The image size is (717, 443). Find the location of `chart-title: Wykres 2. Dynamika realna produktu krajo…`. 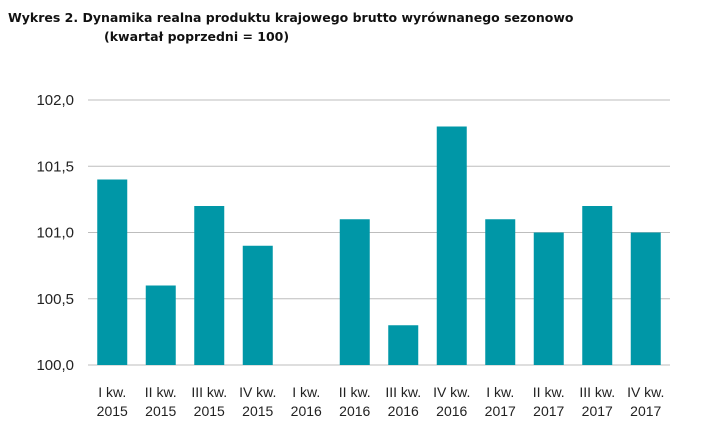

chart-title: Wykres 2. Dynamika realna produktu krajo… is located at coordinates (291, 17).